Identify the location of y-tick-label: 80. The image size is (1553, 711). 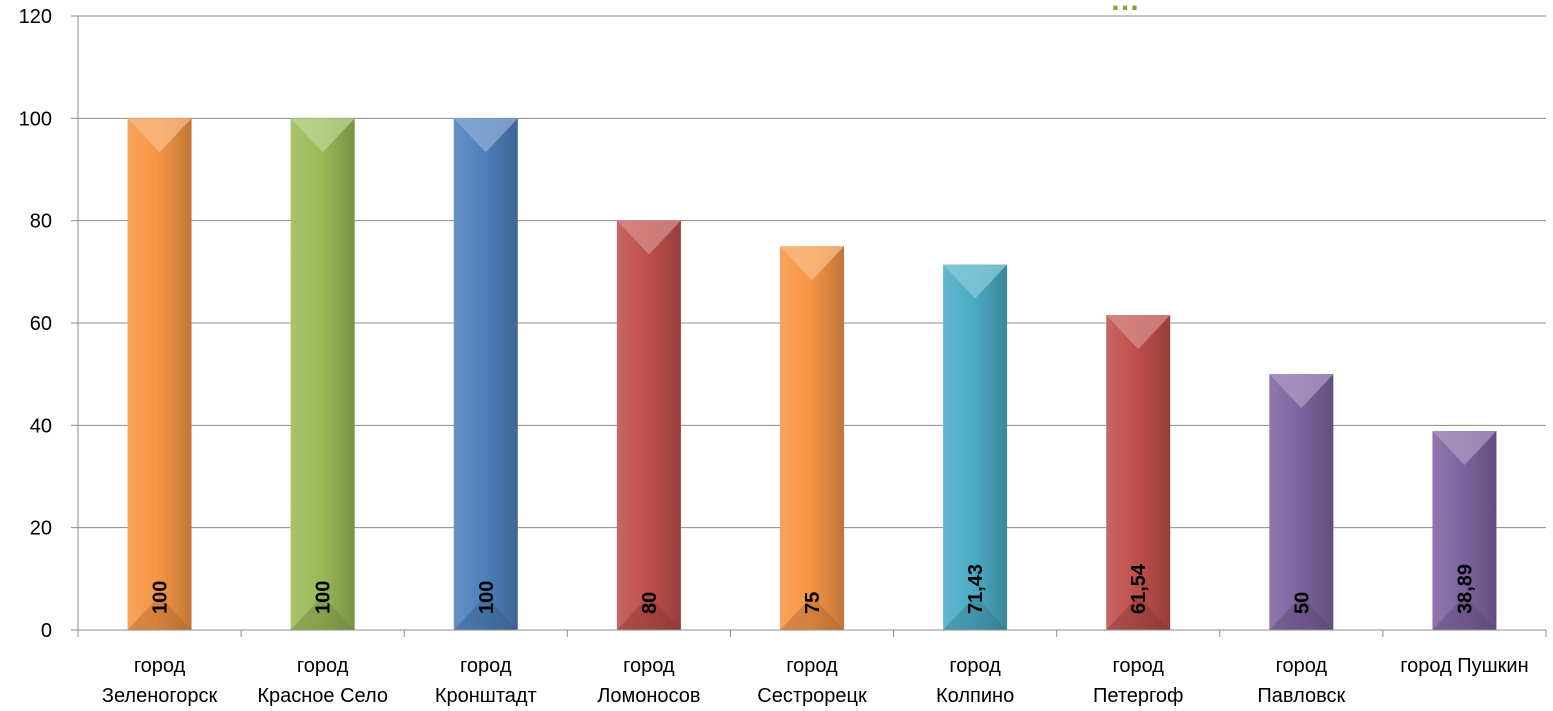
(41, 222).